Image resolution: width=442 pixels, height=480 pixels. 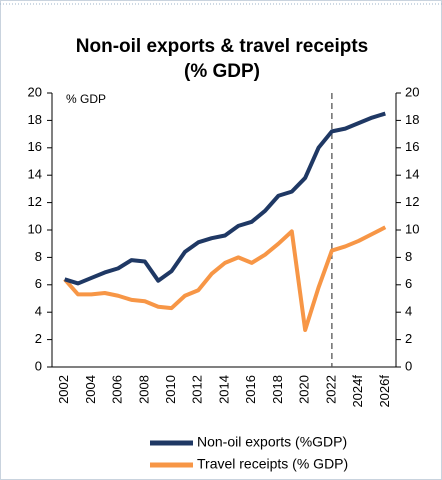 What do you see at coordinates (330, 389) in the screenshot?
I see `x-tick-label: 2022` at bounding box center [330, 389].